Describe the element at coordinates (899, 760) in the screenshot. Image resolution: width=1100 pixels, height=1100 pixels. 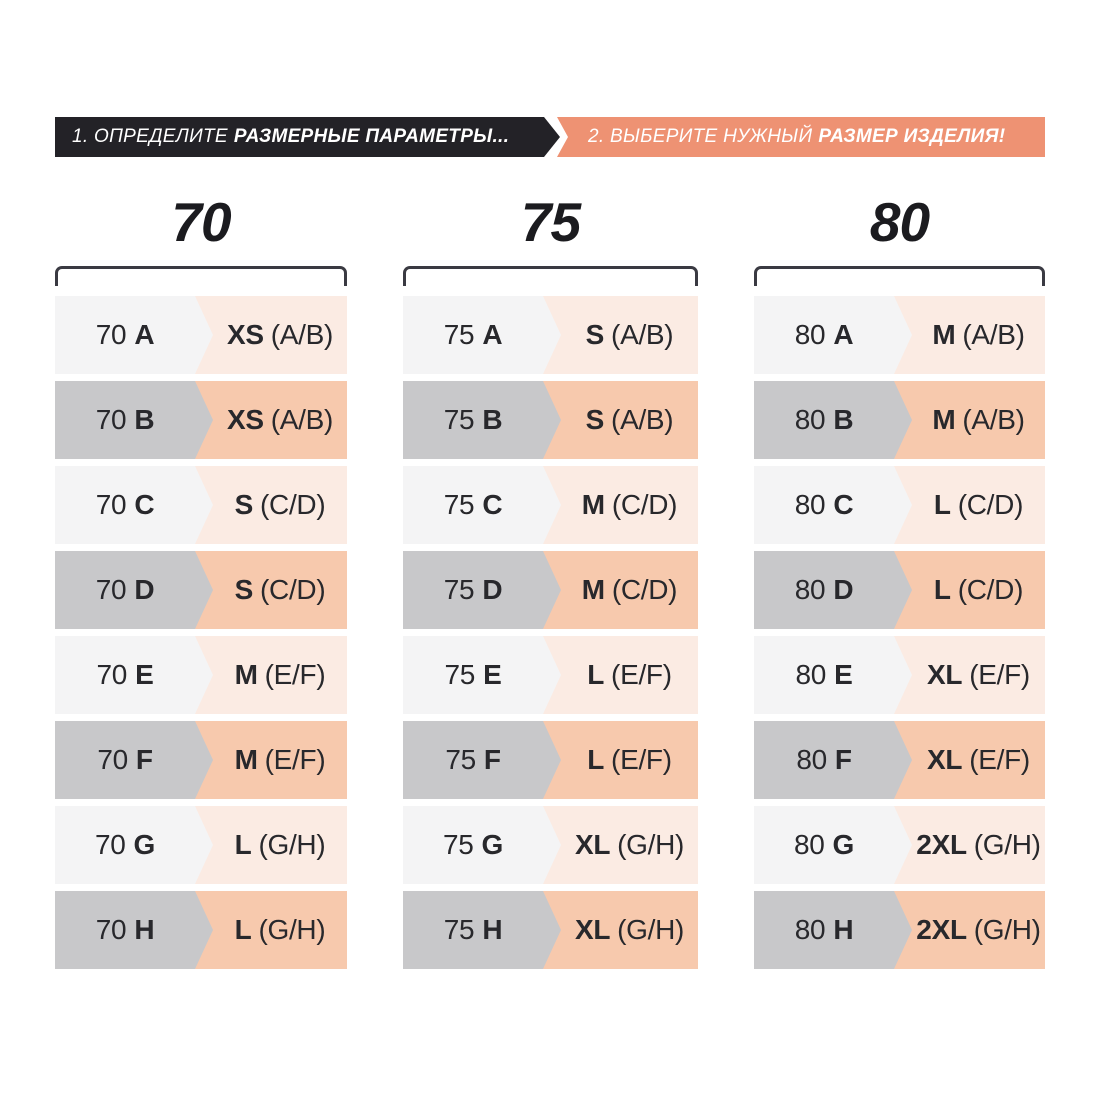
I see `size-row: 80 F XL (E/F)` at that location.